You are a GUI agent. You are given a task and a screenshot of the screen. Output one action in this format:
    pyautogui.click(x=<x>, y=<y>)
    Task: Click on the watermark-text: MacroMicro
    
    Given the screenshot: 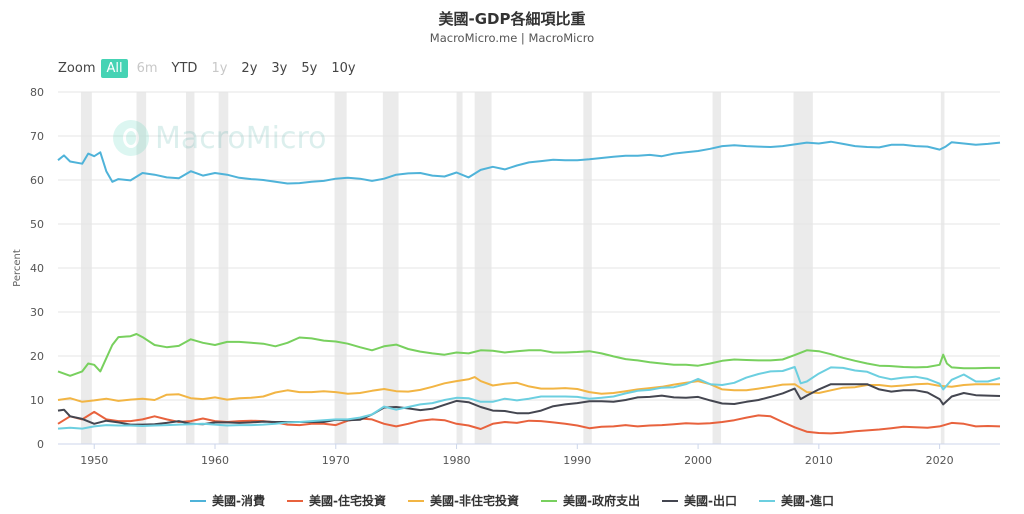 What is the action you would take?
    pyautogui.click(x=241, y=138)
    